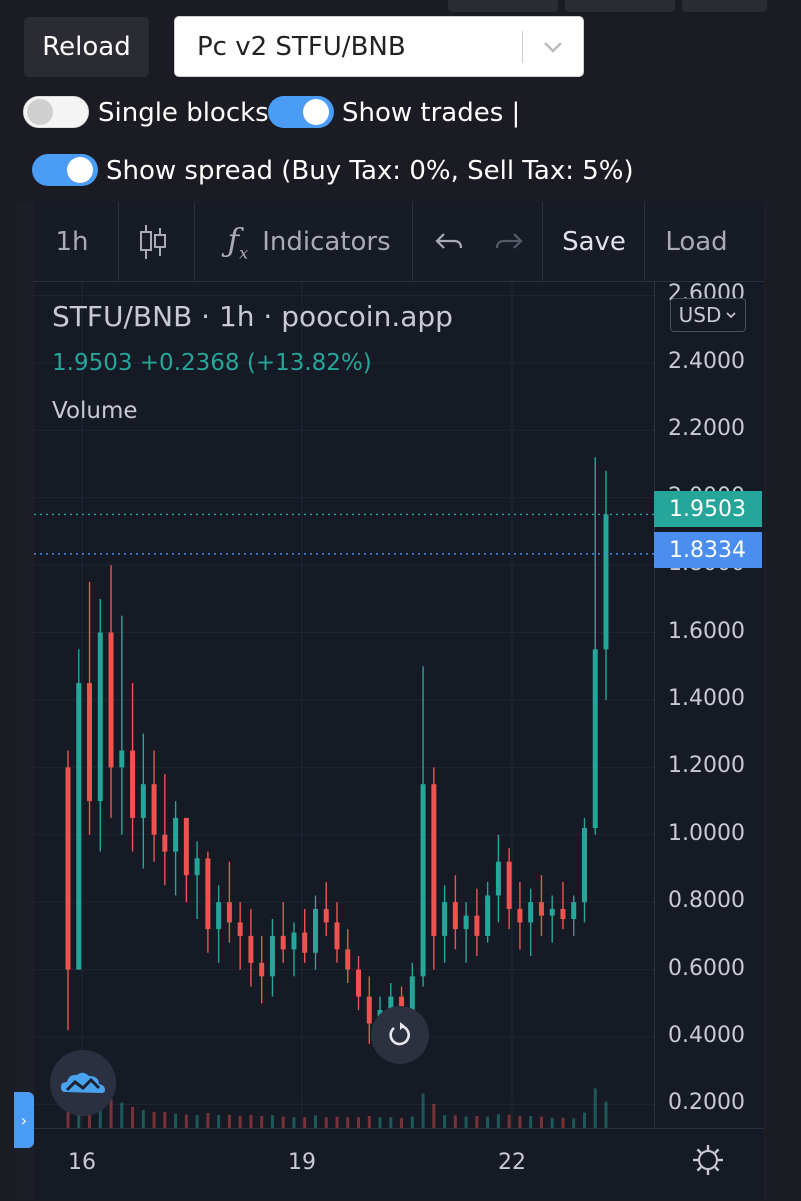  I want to click on pair-select: Pc v2 STFU/BNB, so click(379, 46).